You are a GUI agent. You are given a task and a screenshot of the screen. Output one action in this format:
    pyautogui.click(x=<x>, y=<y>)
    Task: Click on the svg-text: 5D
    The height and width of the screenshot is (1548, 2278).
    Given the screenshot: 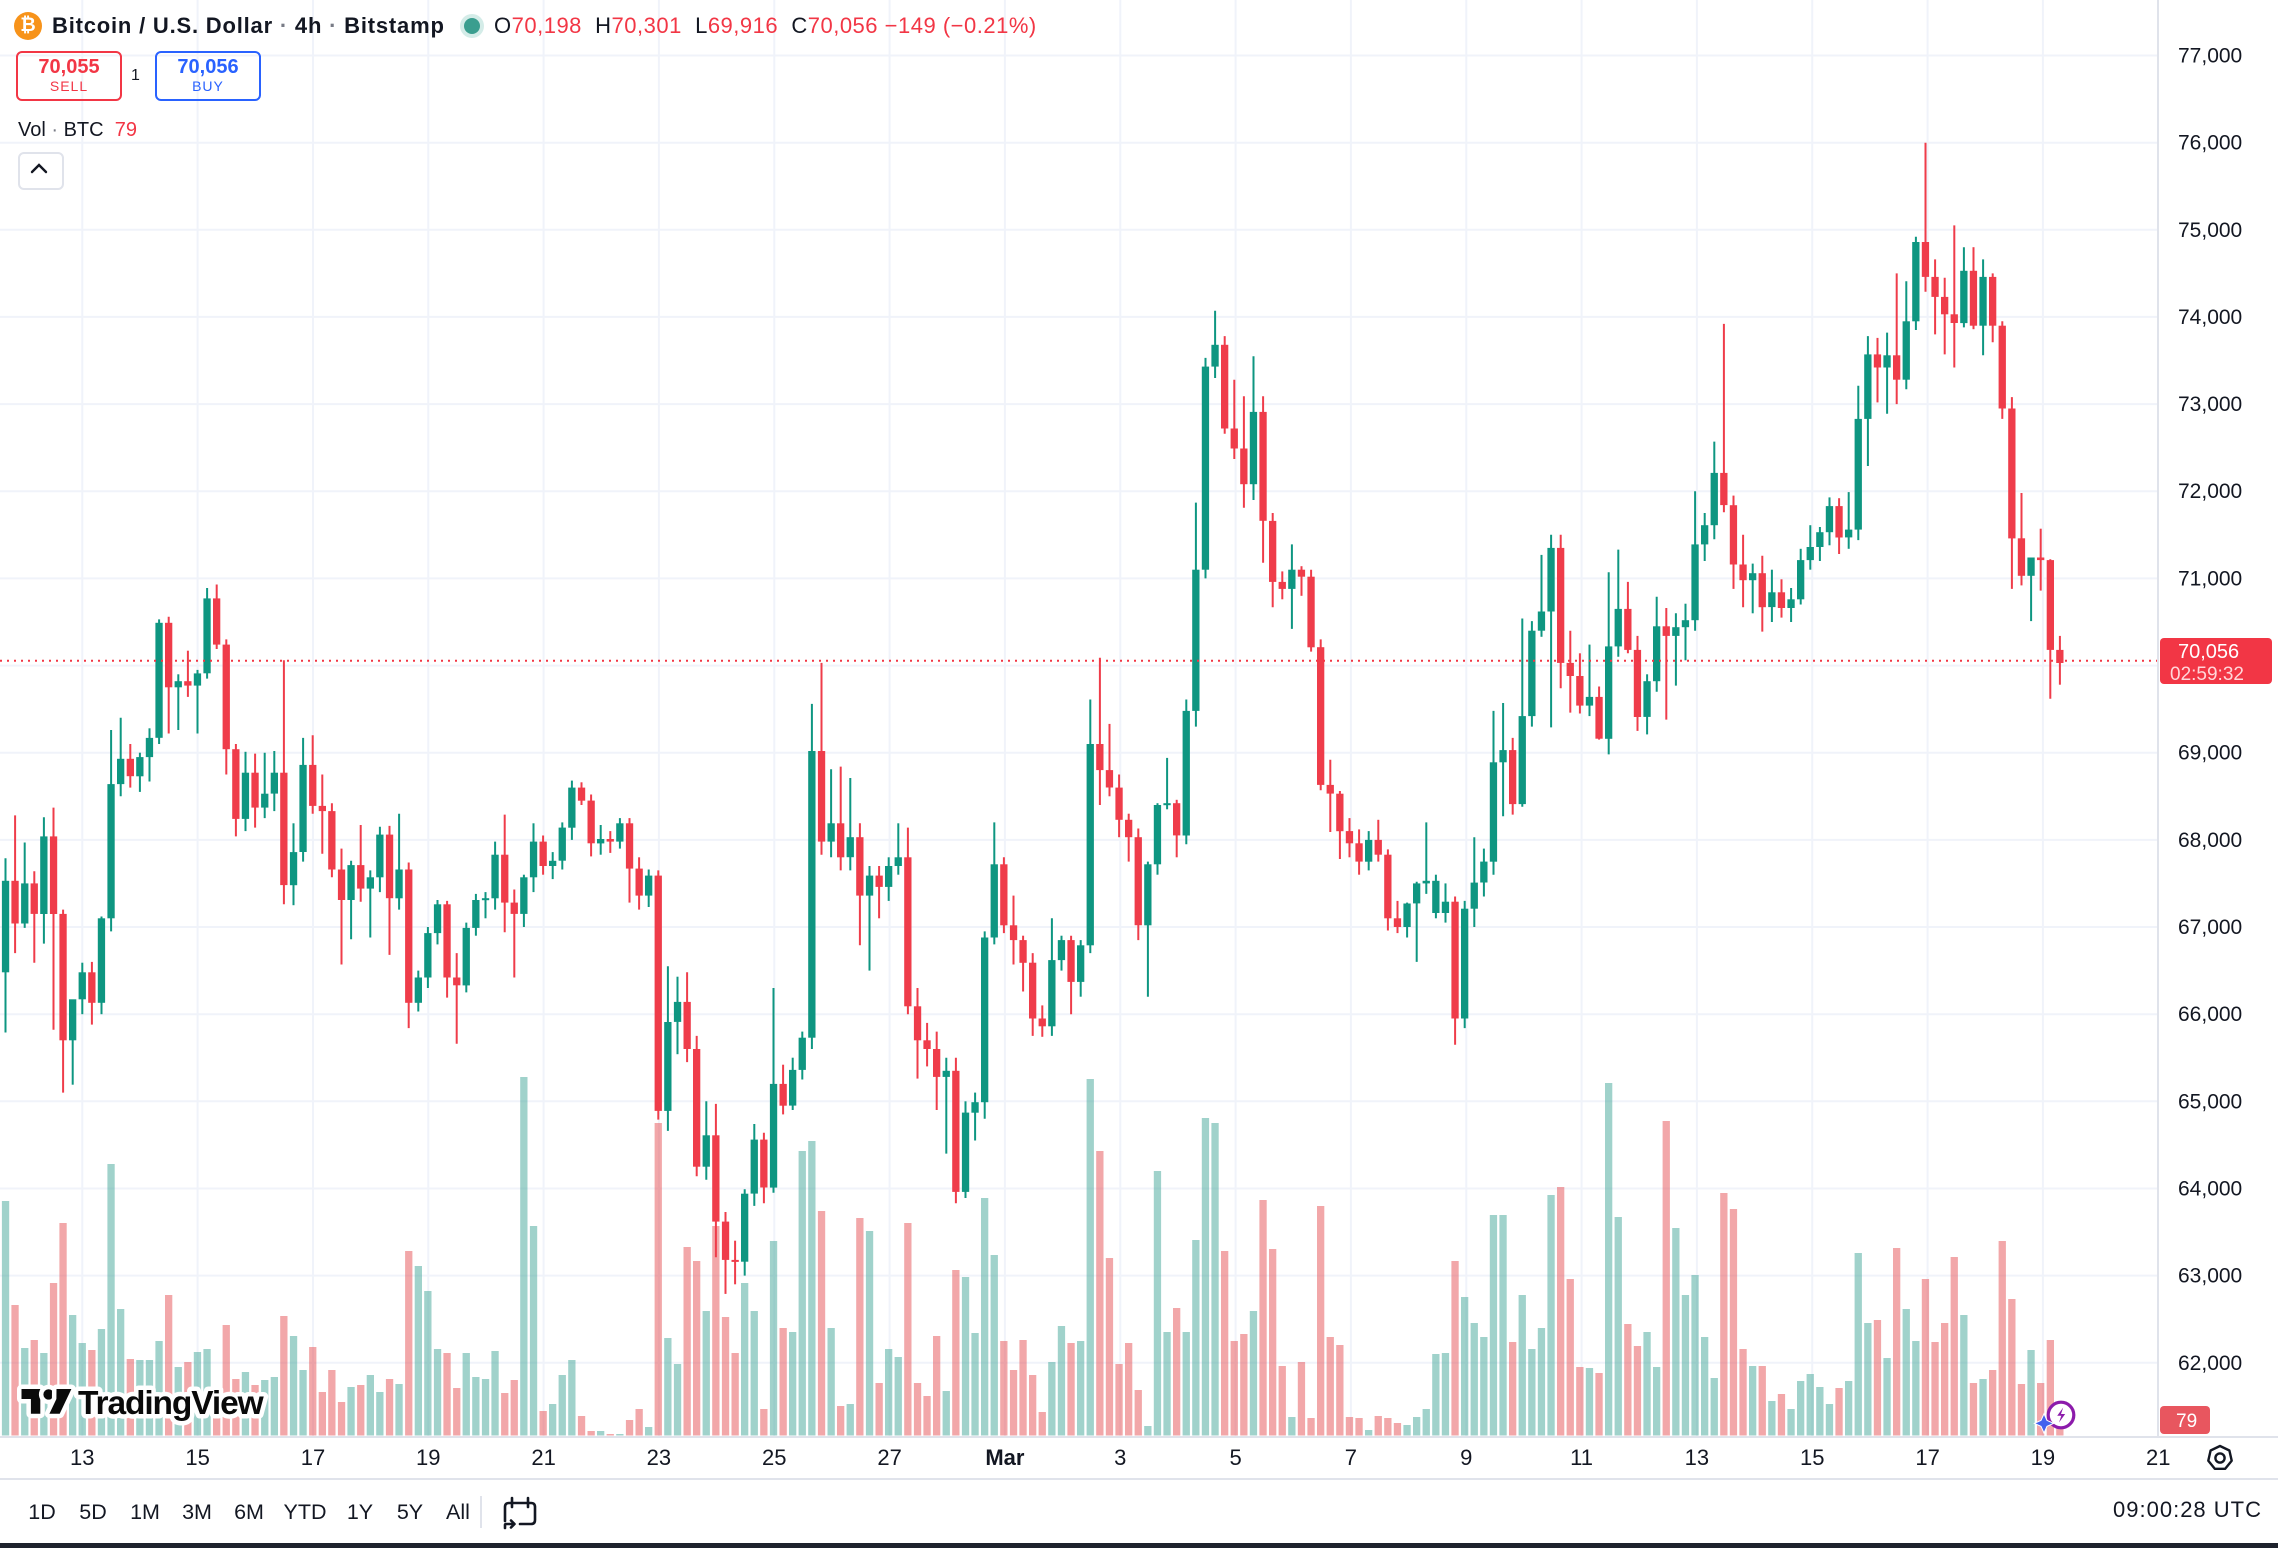 What is the action you would take?
    pyautogui.click(x=92, y=1512)
    